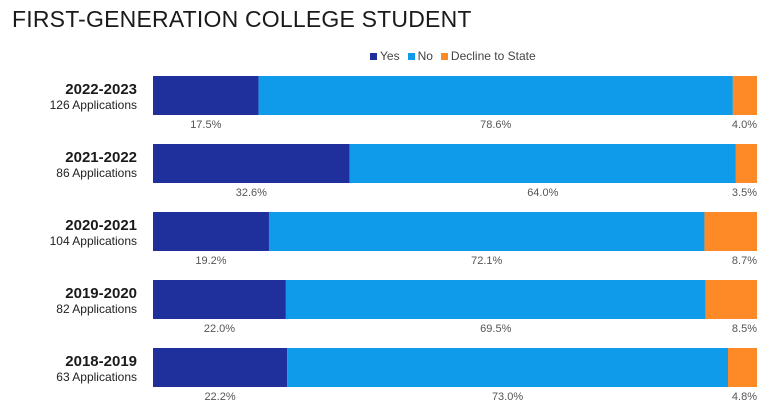  I want to click on row-year: 2019-2020, so click(101, 293).